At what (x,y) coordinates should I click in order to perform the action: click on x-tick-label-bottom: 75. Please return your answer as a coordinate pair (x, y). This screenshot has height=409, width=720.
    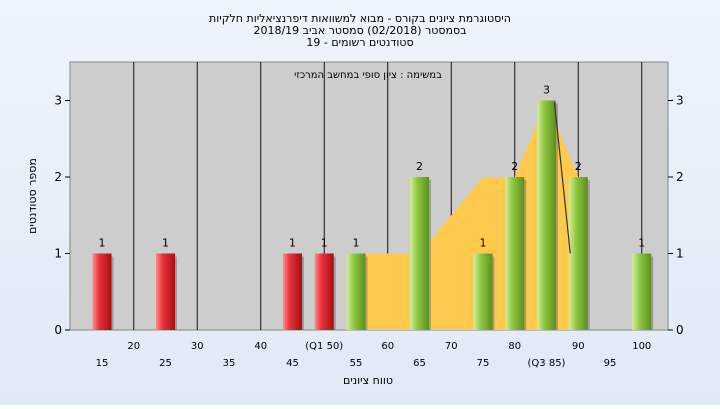
    Looking at the image, I should click on (483, 363).